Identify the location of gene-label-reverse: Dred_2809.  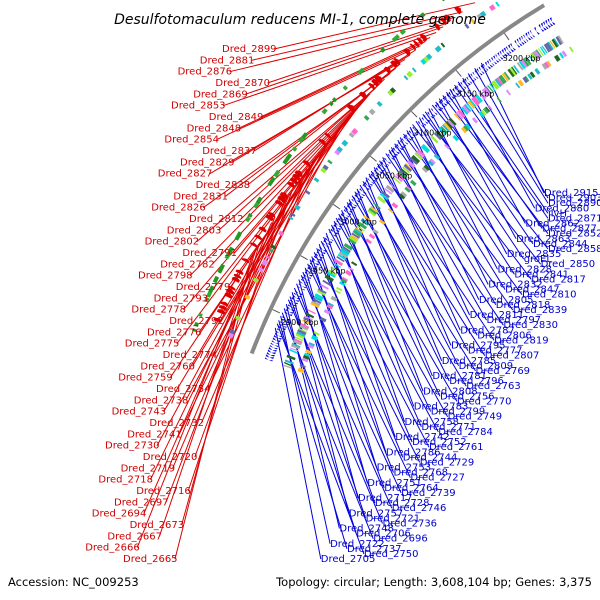
(486, 366).